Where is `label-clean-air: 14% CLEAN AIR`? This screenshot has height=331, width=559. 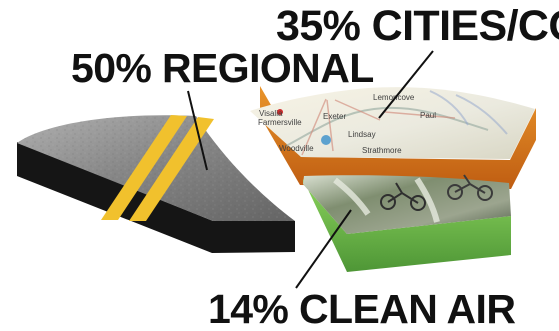
label-clean-air: 14% CLEAN AIR is located at coordinates (361, 308).